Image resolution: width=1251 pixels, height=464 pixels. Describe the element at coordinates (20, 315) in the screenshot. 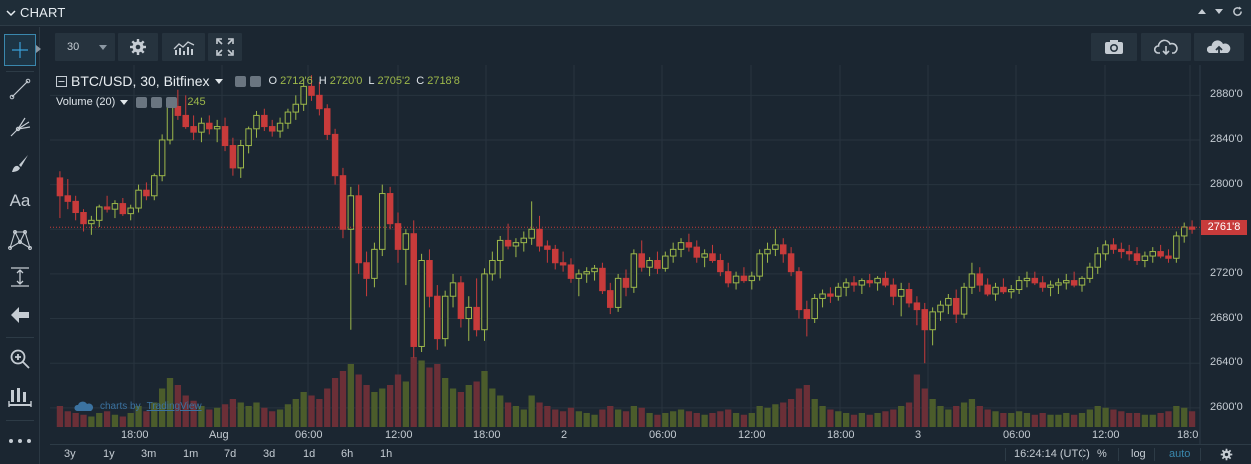

I see `remove-drawings-tool` at that location.